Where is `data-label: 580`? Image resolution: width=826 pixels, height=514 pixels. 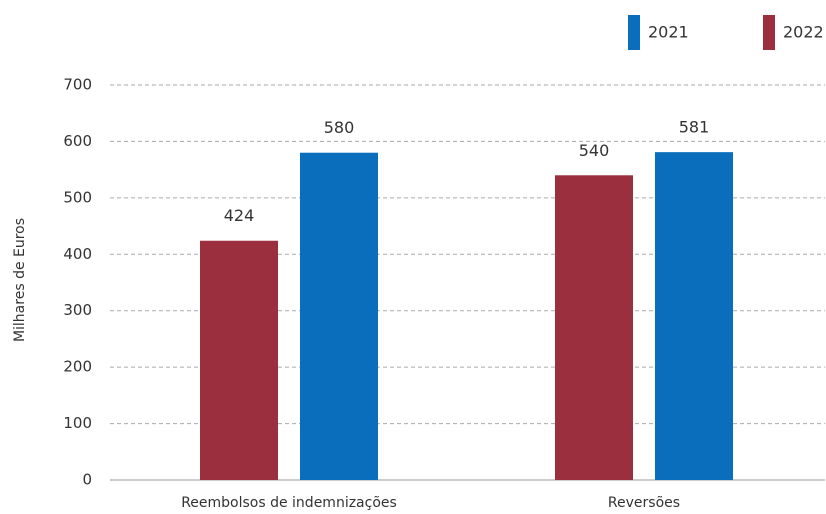
data-label: 580 is located at coordinates (339, 127).